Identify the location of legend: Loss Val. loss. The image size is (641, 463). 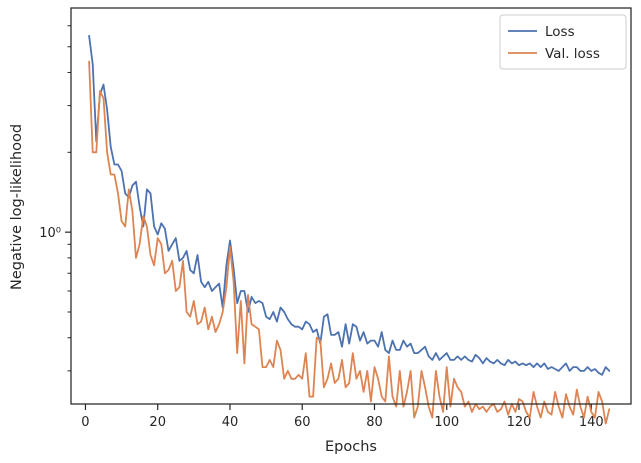
(563, 42).